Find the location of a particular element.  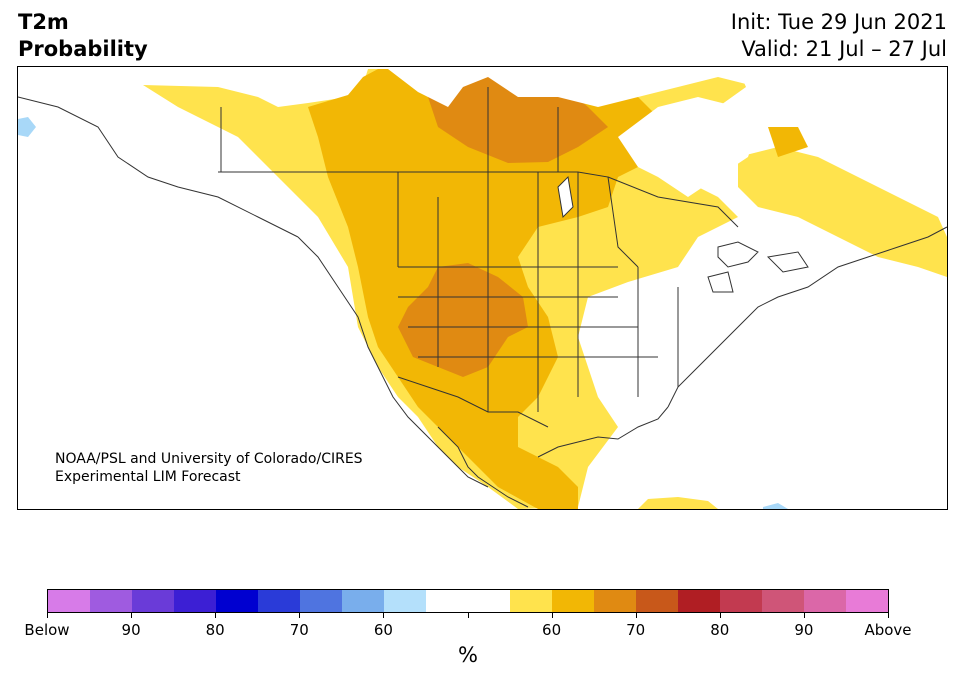

shade-blue-caribbean is located at coordinates (775, 506).